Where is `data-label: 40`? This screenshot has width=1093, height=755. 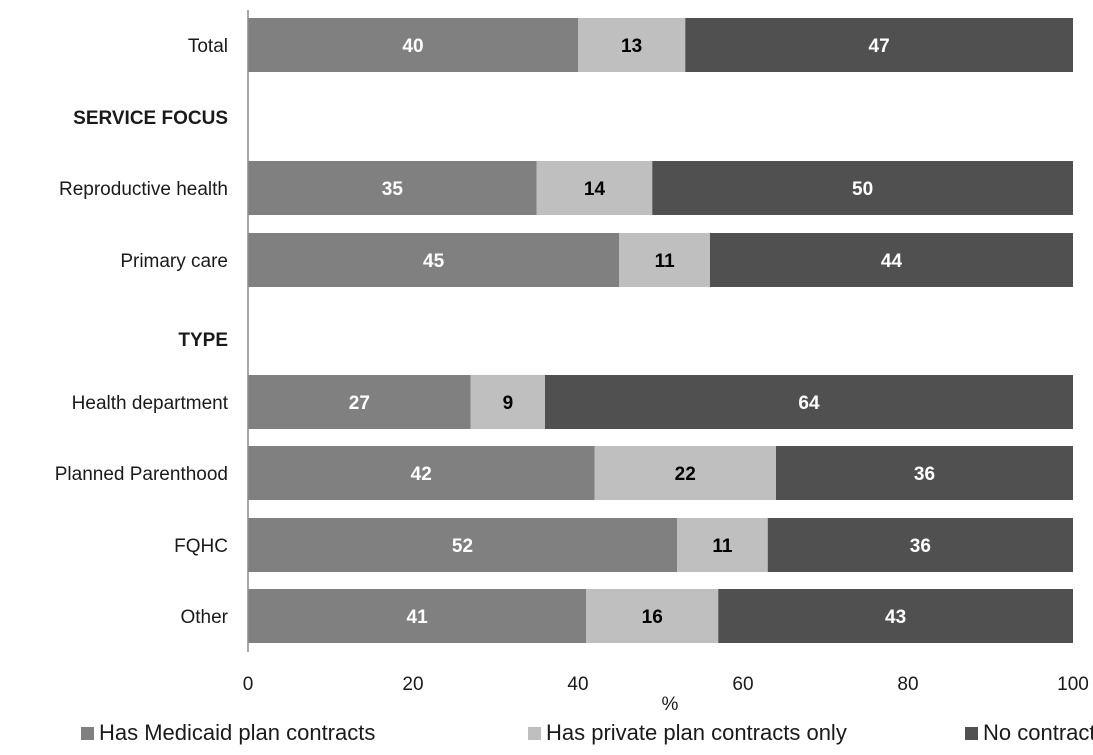
data-label: 40 is located at coordinates (412, 46).